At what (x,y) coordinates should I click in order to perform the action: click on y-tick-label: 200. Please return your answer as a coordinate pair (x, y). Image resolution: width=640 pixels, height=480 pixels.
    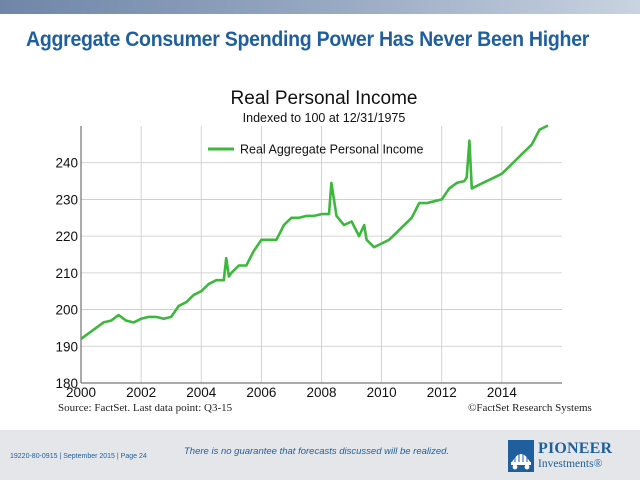
    Looking at the image, I should click on (66, 310).